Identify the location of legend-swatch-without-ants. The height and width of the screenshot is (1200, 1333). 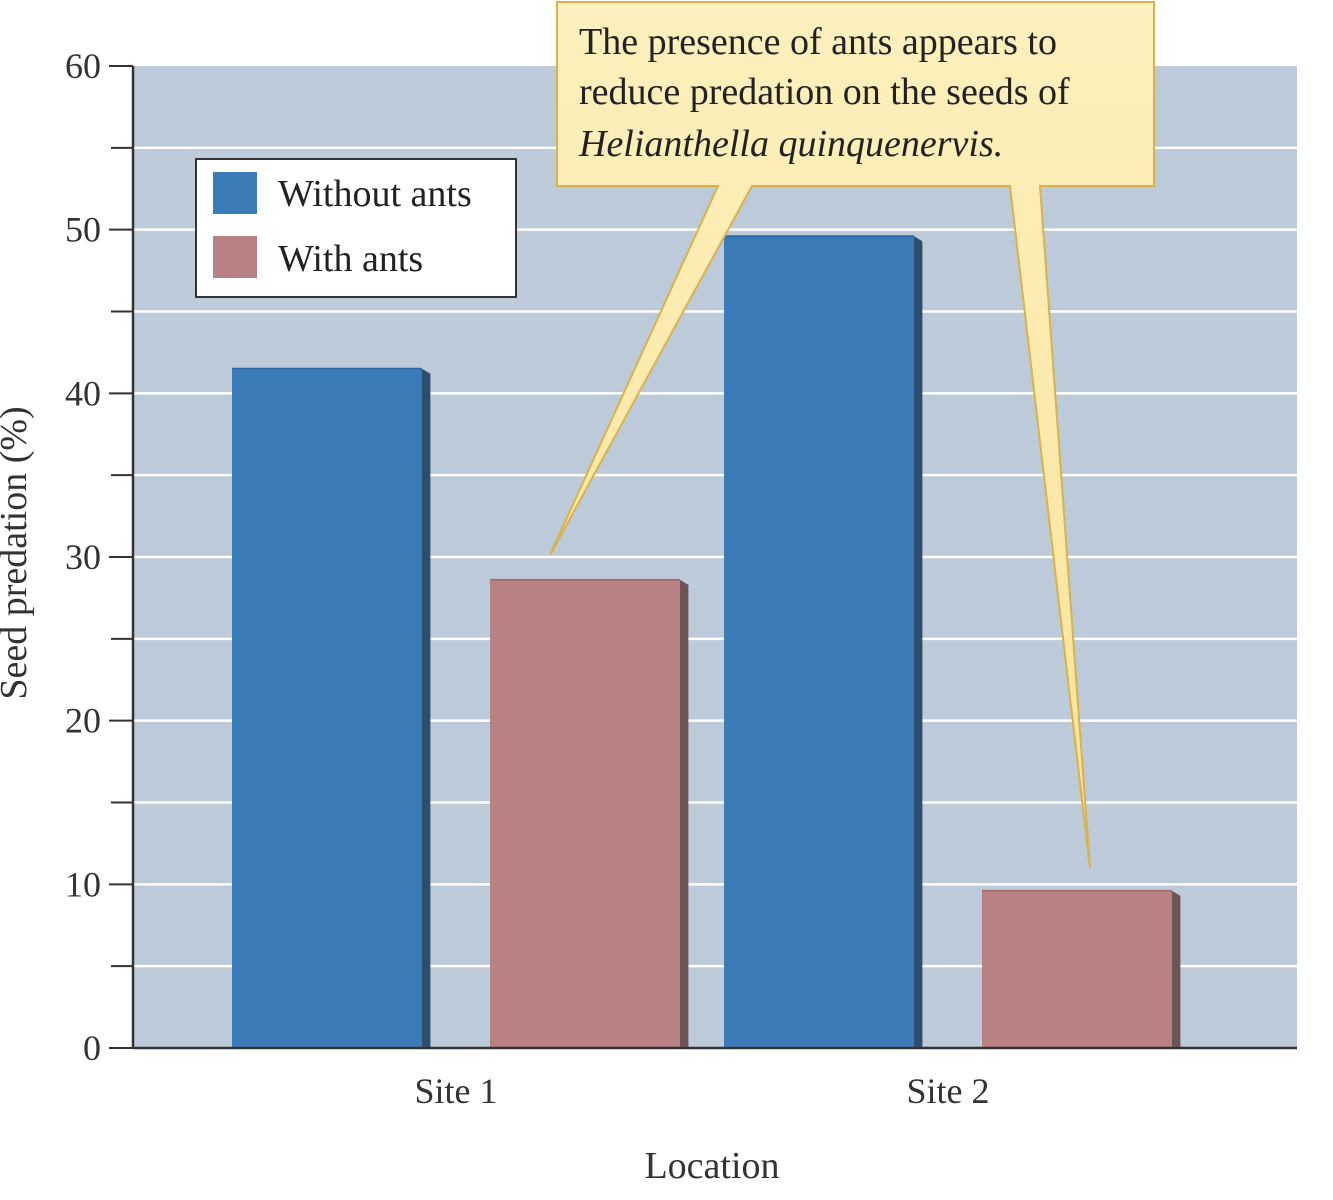
(235, 193).